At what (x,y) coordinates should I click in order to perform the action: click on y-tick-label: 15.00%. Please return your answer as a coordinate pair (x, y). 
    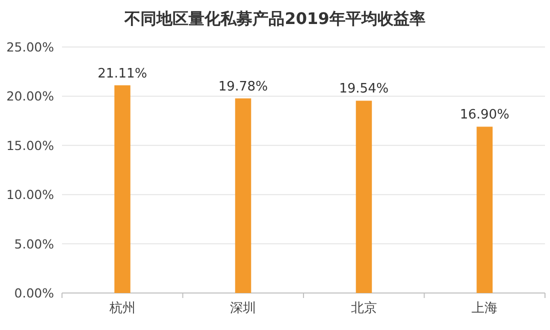
    Looking at the image, I should click on (30, 145).